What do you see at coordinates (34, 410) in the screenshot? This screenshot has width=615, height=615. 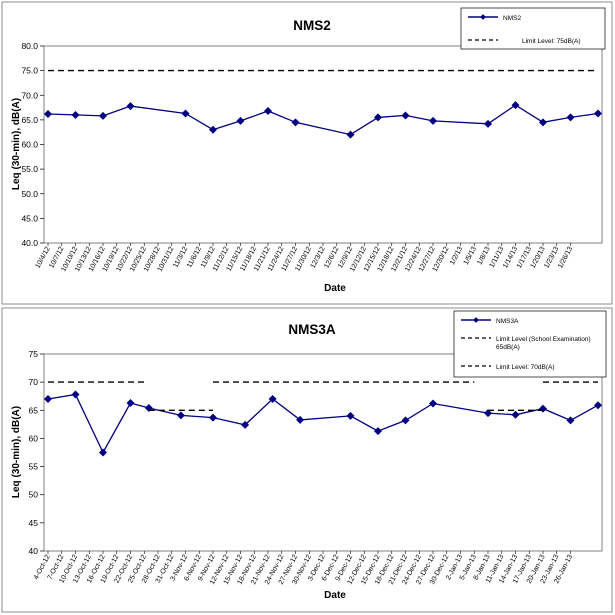 I see `y-tick-label: 65` at bounding box center [34, 410].